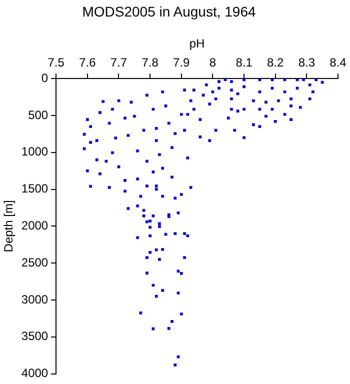 This screenshot has width=350, height=384. Describe the element at coordinates (34, 299) in the screenshot. I see `y-tick-label: 3000` at that location.